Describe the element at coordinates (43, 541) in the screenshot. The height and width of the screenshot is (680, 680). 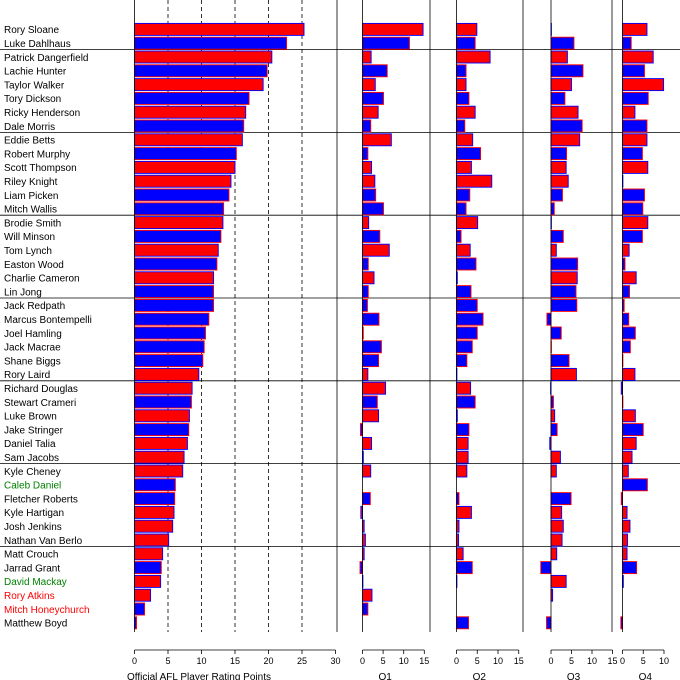
I see `player-name-label: Nathan Van Berlo` at that location.